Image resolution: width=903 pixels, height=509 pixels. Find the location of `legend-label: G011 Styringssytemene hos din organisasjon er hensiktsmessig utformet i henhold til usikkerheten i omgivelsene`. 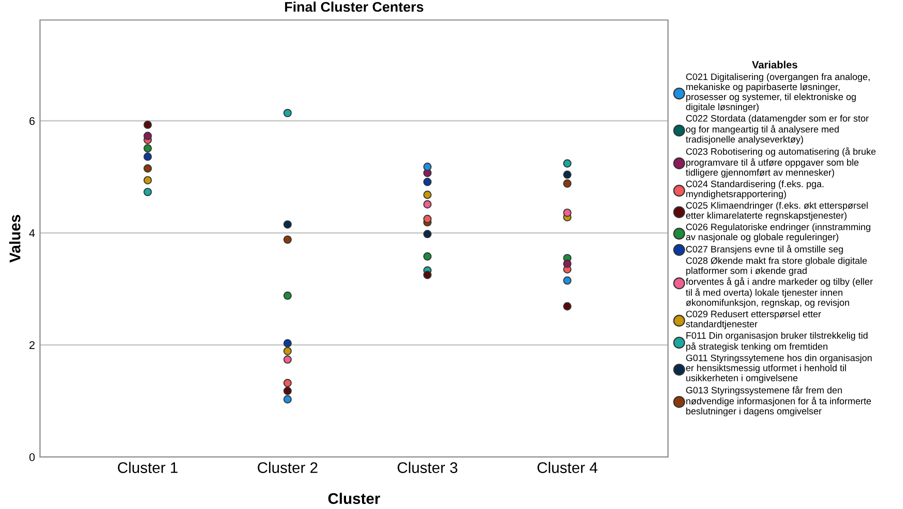

legend-label: G011 Styringssytemene hos din organisasjon er hensiktsmessig utformet i henhold til usikkerheten i omgivelsene is located at coordinates (779, 369).